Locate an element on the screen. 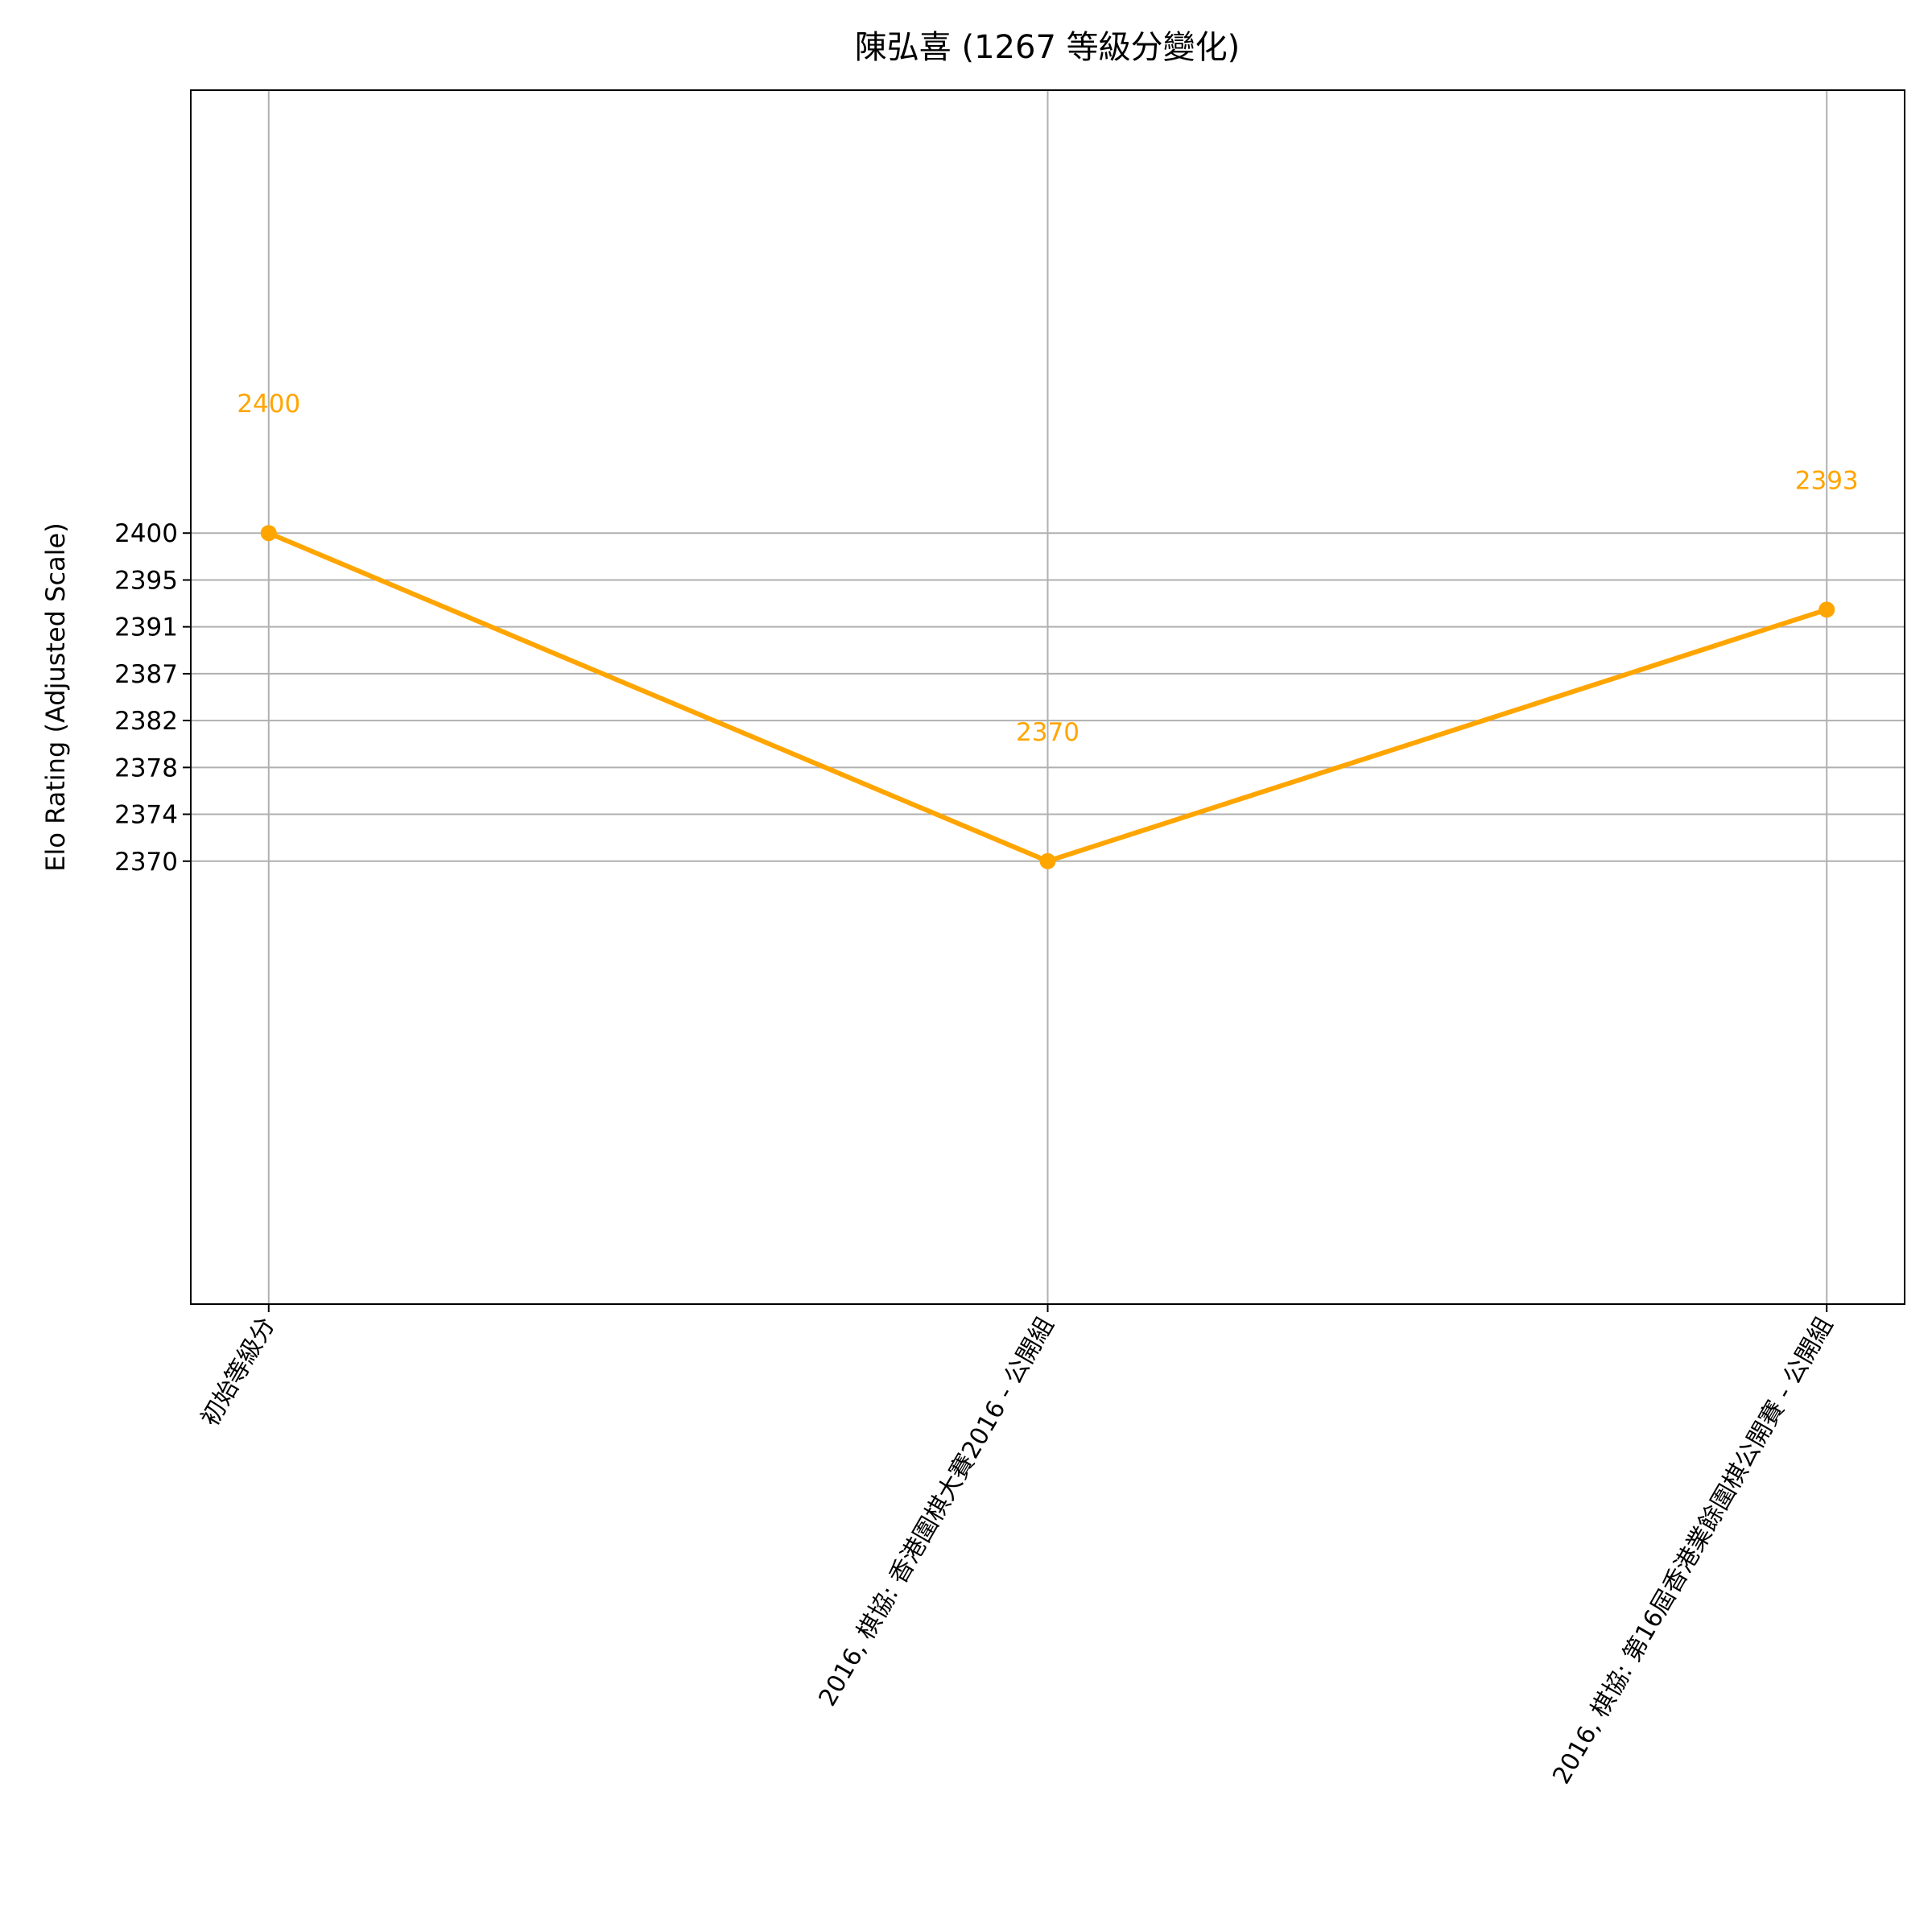 Image resolution: width=1932 pixels, height=1932 pixels. y-tick-label: 2370 is located at coordinates (146, 862).